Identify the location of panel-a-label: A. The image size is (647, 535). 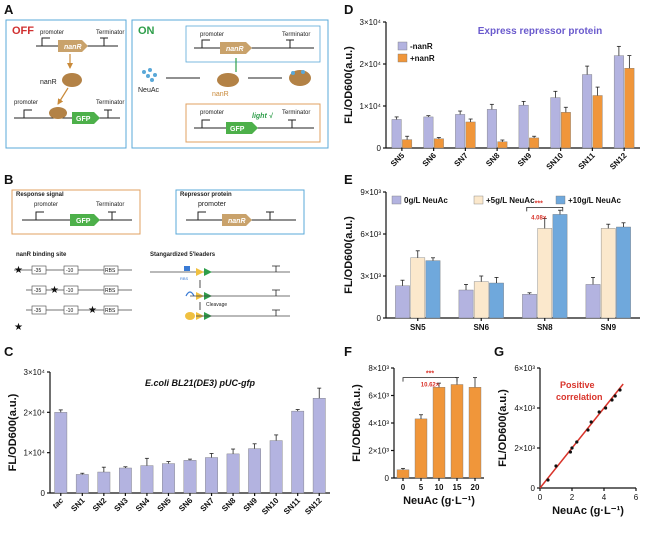
(9, 9).